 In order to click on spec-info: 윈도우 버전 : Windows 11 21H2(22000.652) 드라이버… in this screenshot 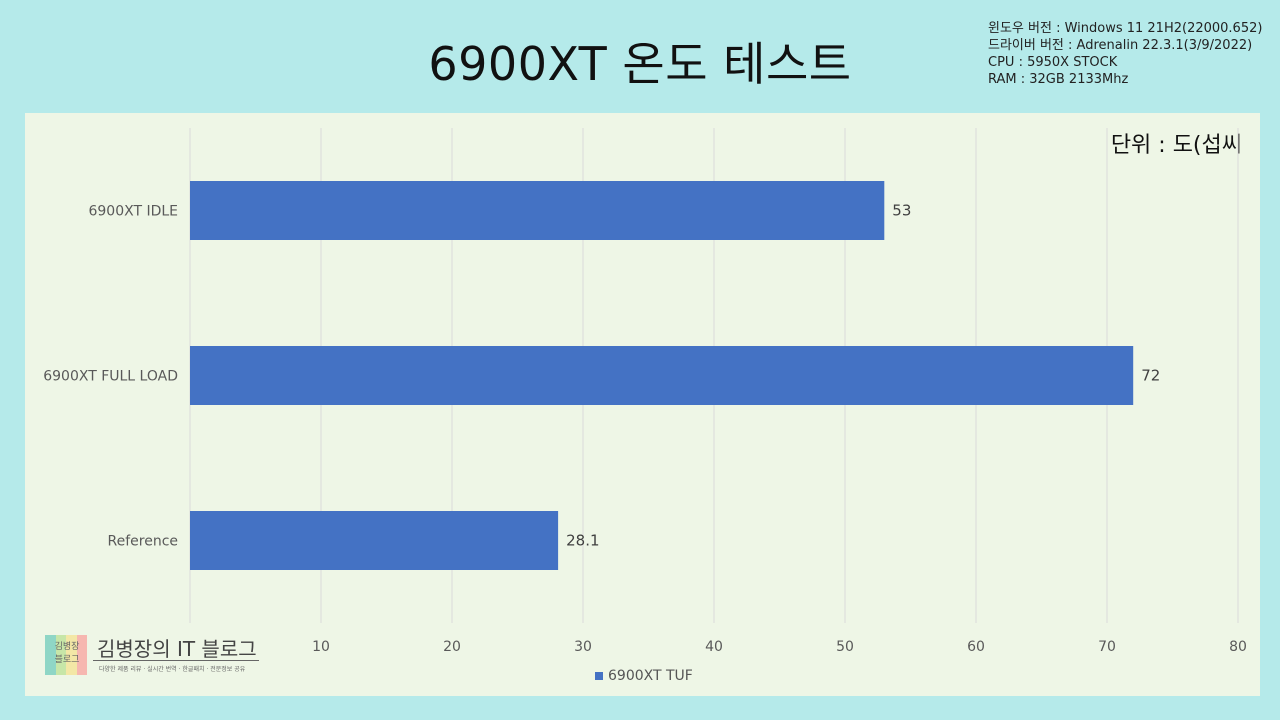, I will do `click(1125, 54)`.